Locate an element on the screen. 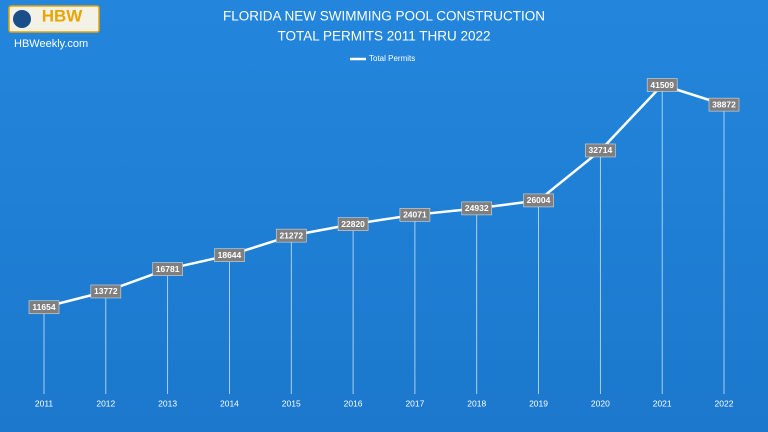  data-label: 24932 is located at coordinates (477, 208).